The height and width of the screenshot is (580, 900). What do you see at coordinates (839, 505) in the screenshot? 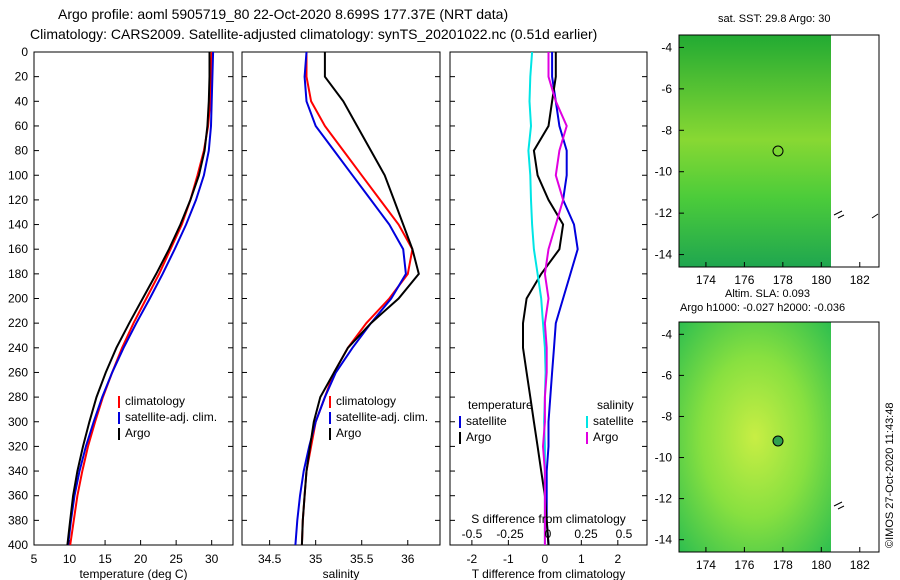
I see `sla-coastline` at bounding box center [839, 505].